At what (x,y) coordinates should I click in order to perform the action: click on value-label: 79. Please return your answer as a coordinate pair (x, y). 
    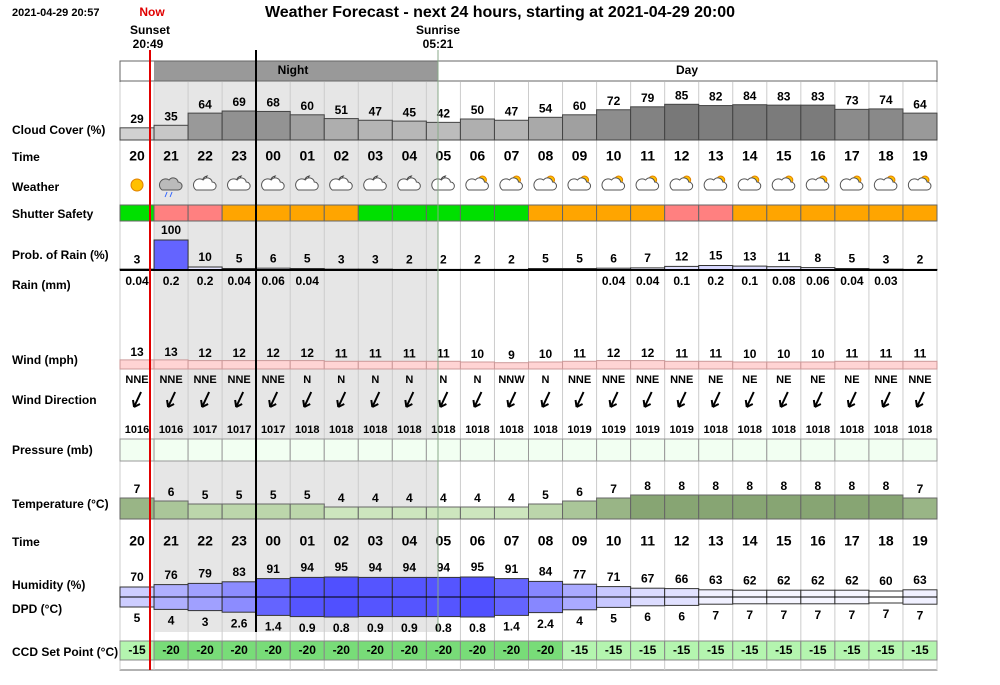
    Looking at the image, I should click on (648, 98).